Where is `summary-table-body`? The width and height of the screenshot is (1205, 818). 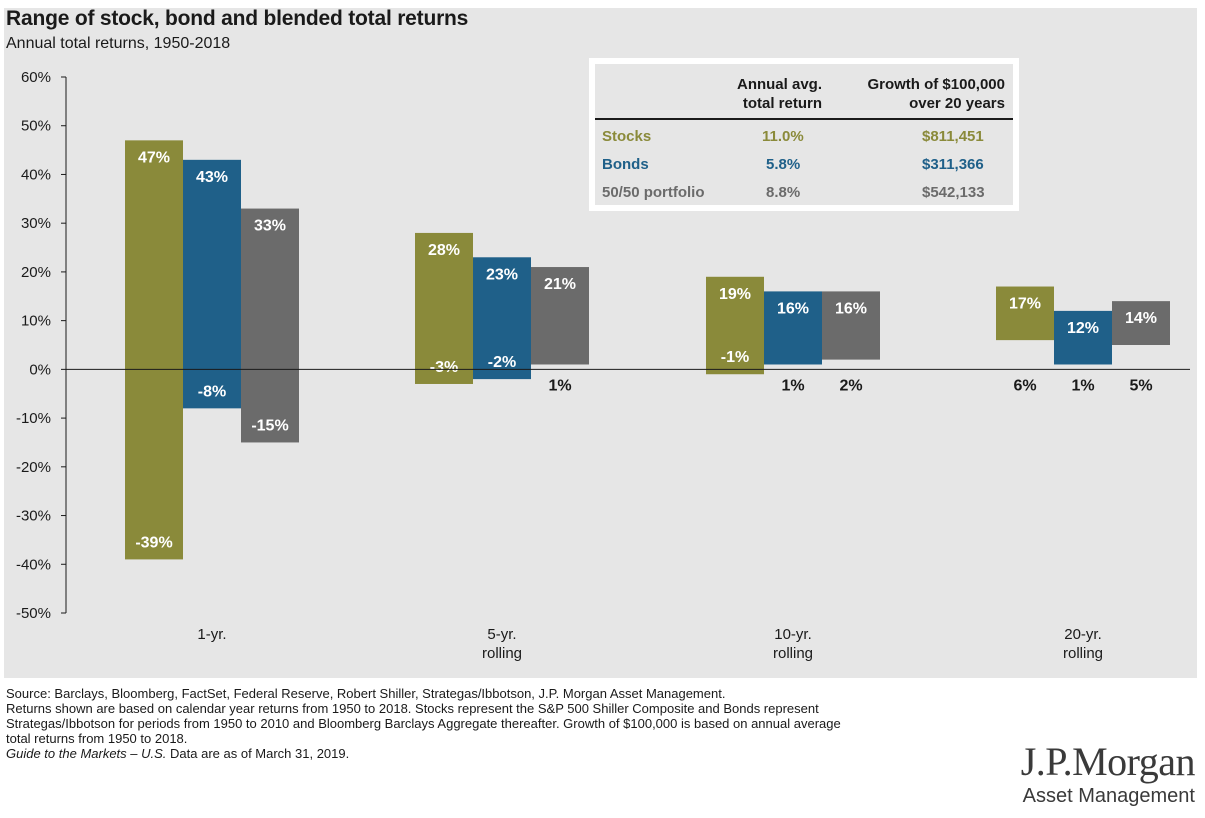
summary-table-body is located at coordinates (804, 134).